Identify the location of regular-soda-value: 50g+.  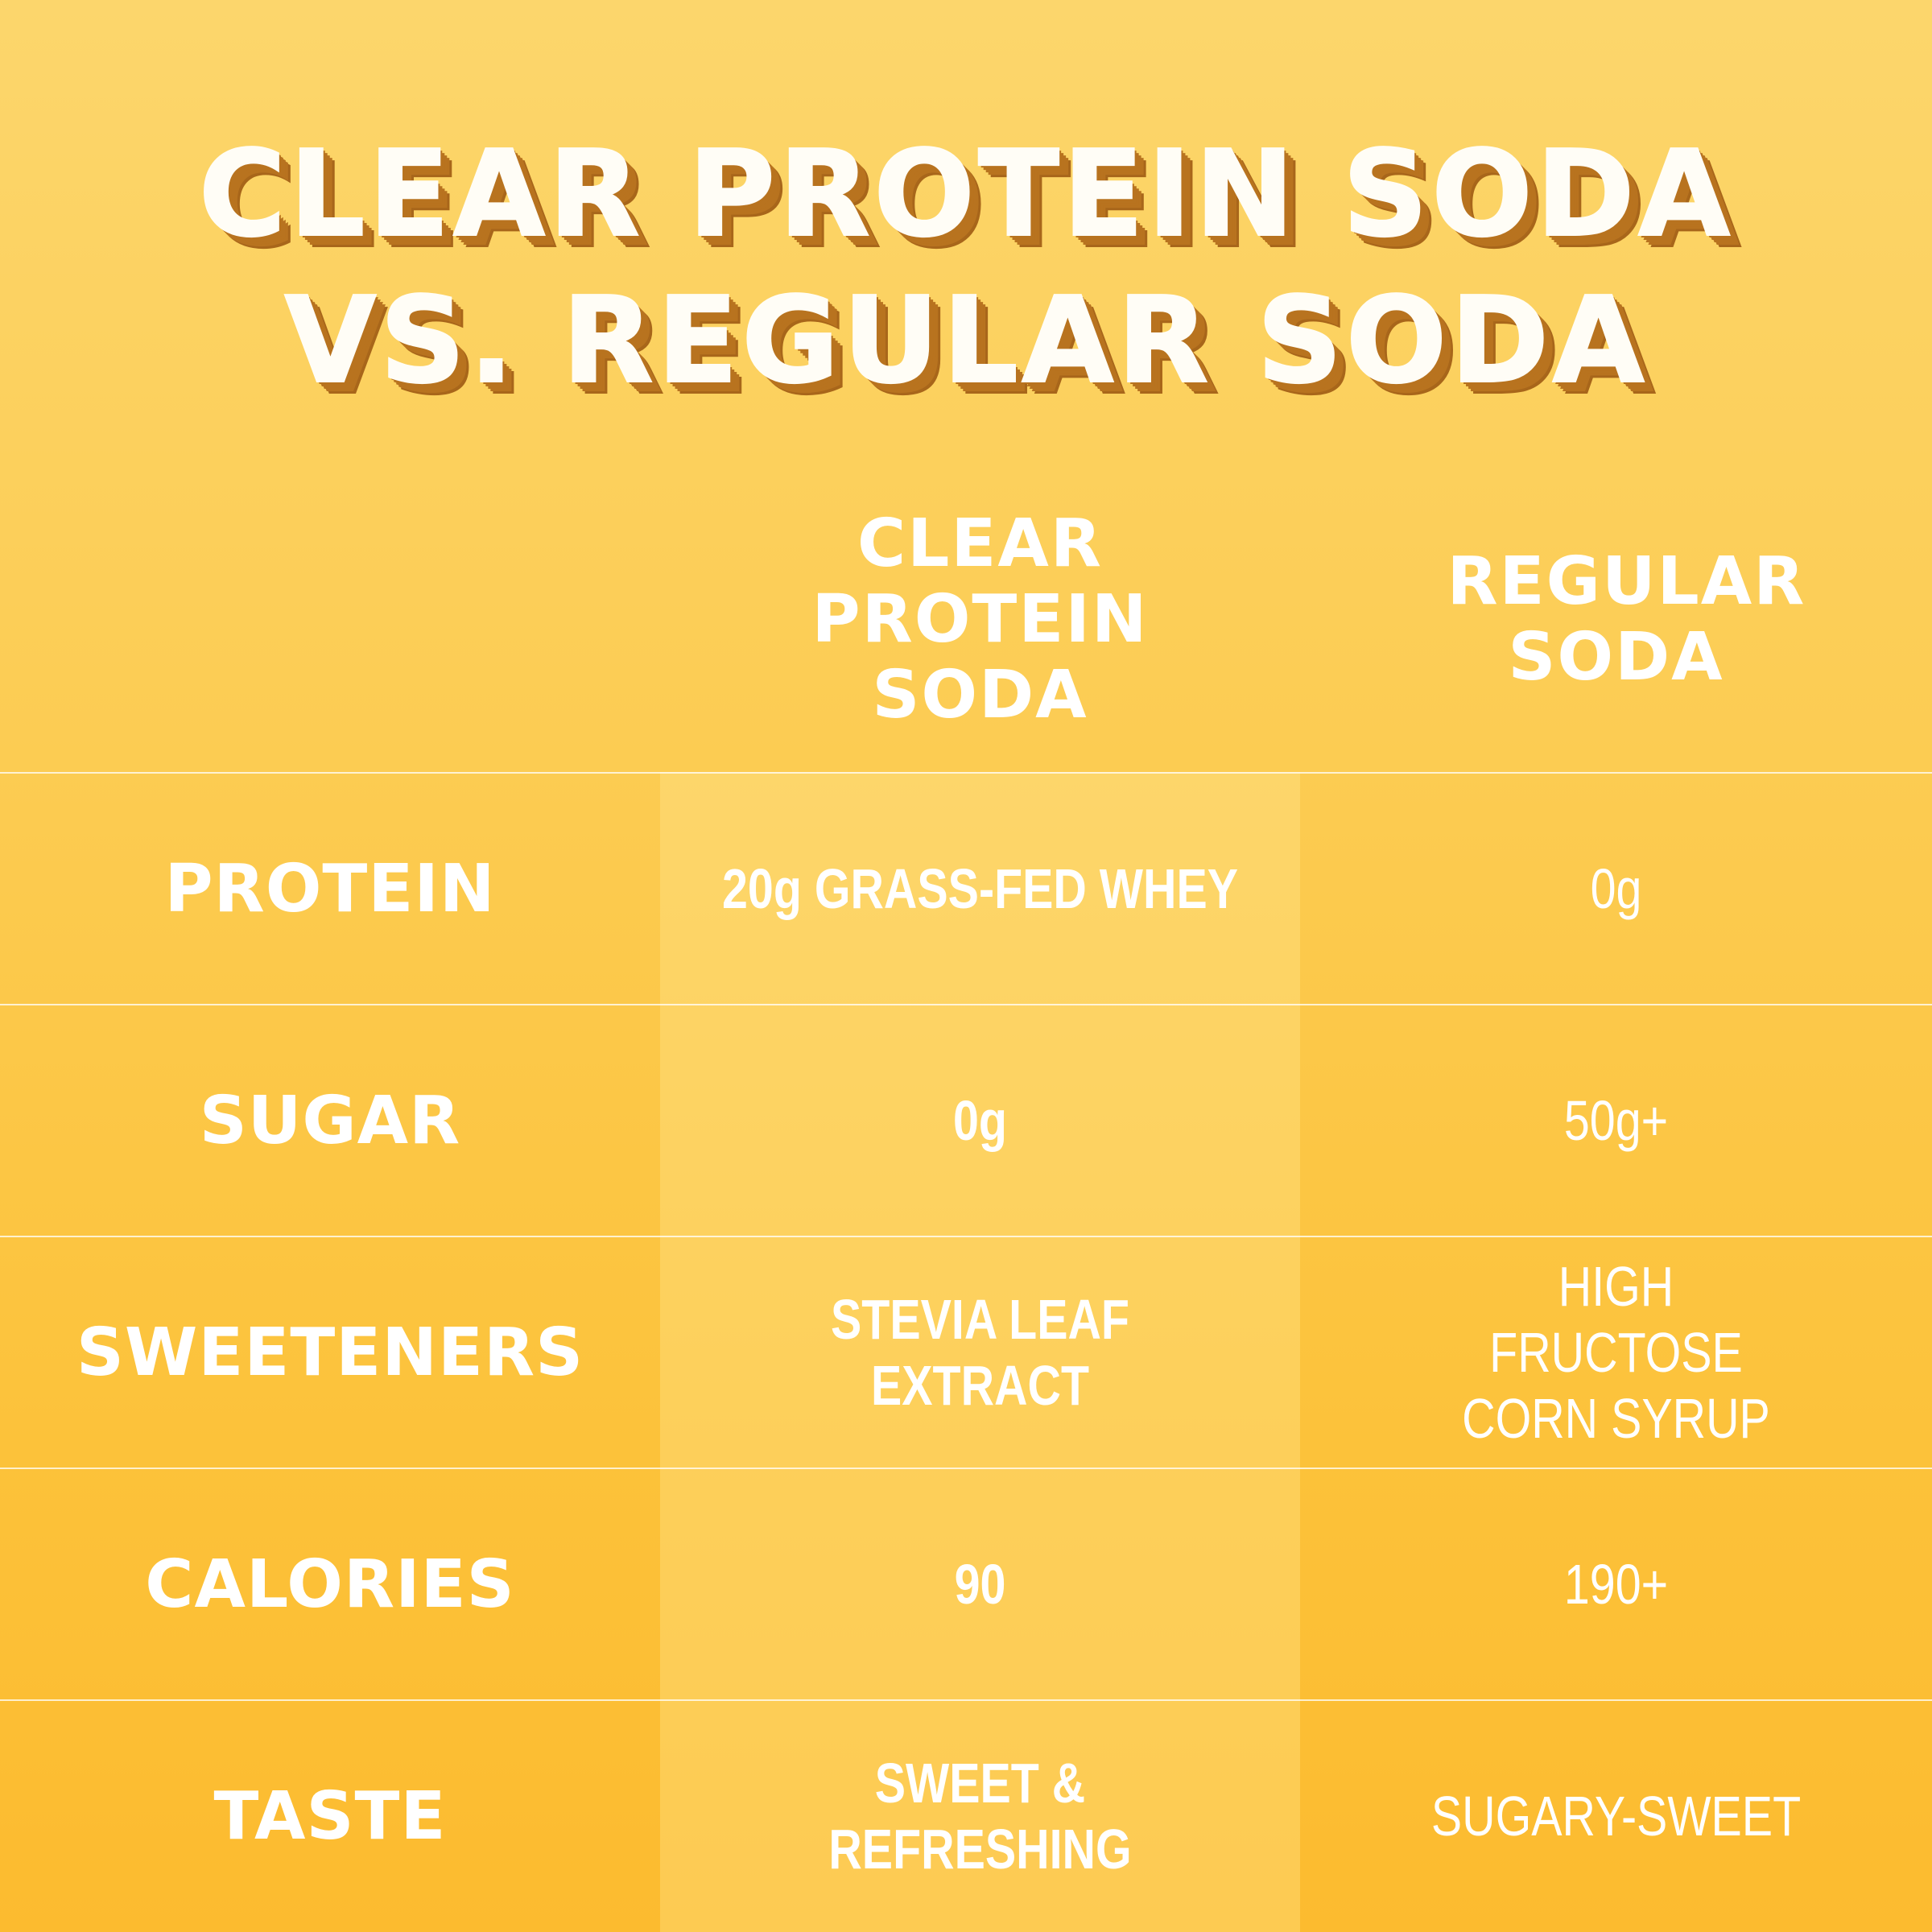
(1616, 1120).